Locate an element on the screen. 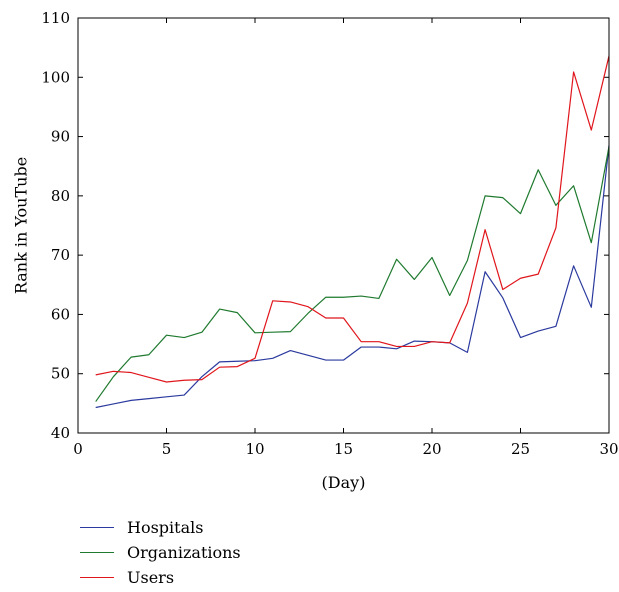 The width and height of the screenshot is (619, 592). x-tick-label: 5 is located at coordinates (167, 449).